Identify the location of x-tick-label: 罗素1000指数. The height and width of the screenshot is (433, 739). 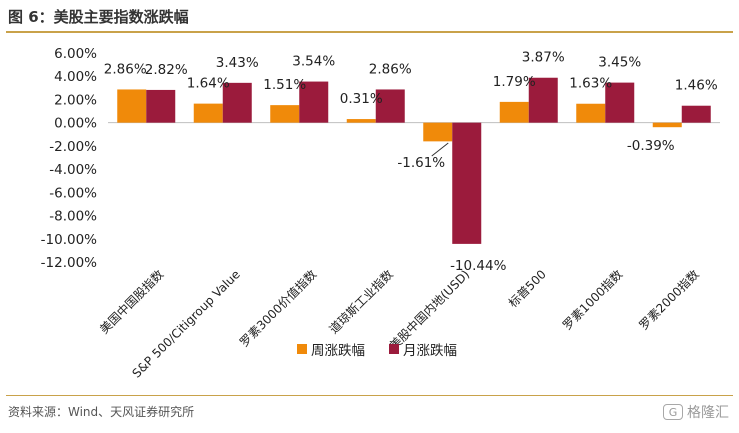
(592, 300).